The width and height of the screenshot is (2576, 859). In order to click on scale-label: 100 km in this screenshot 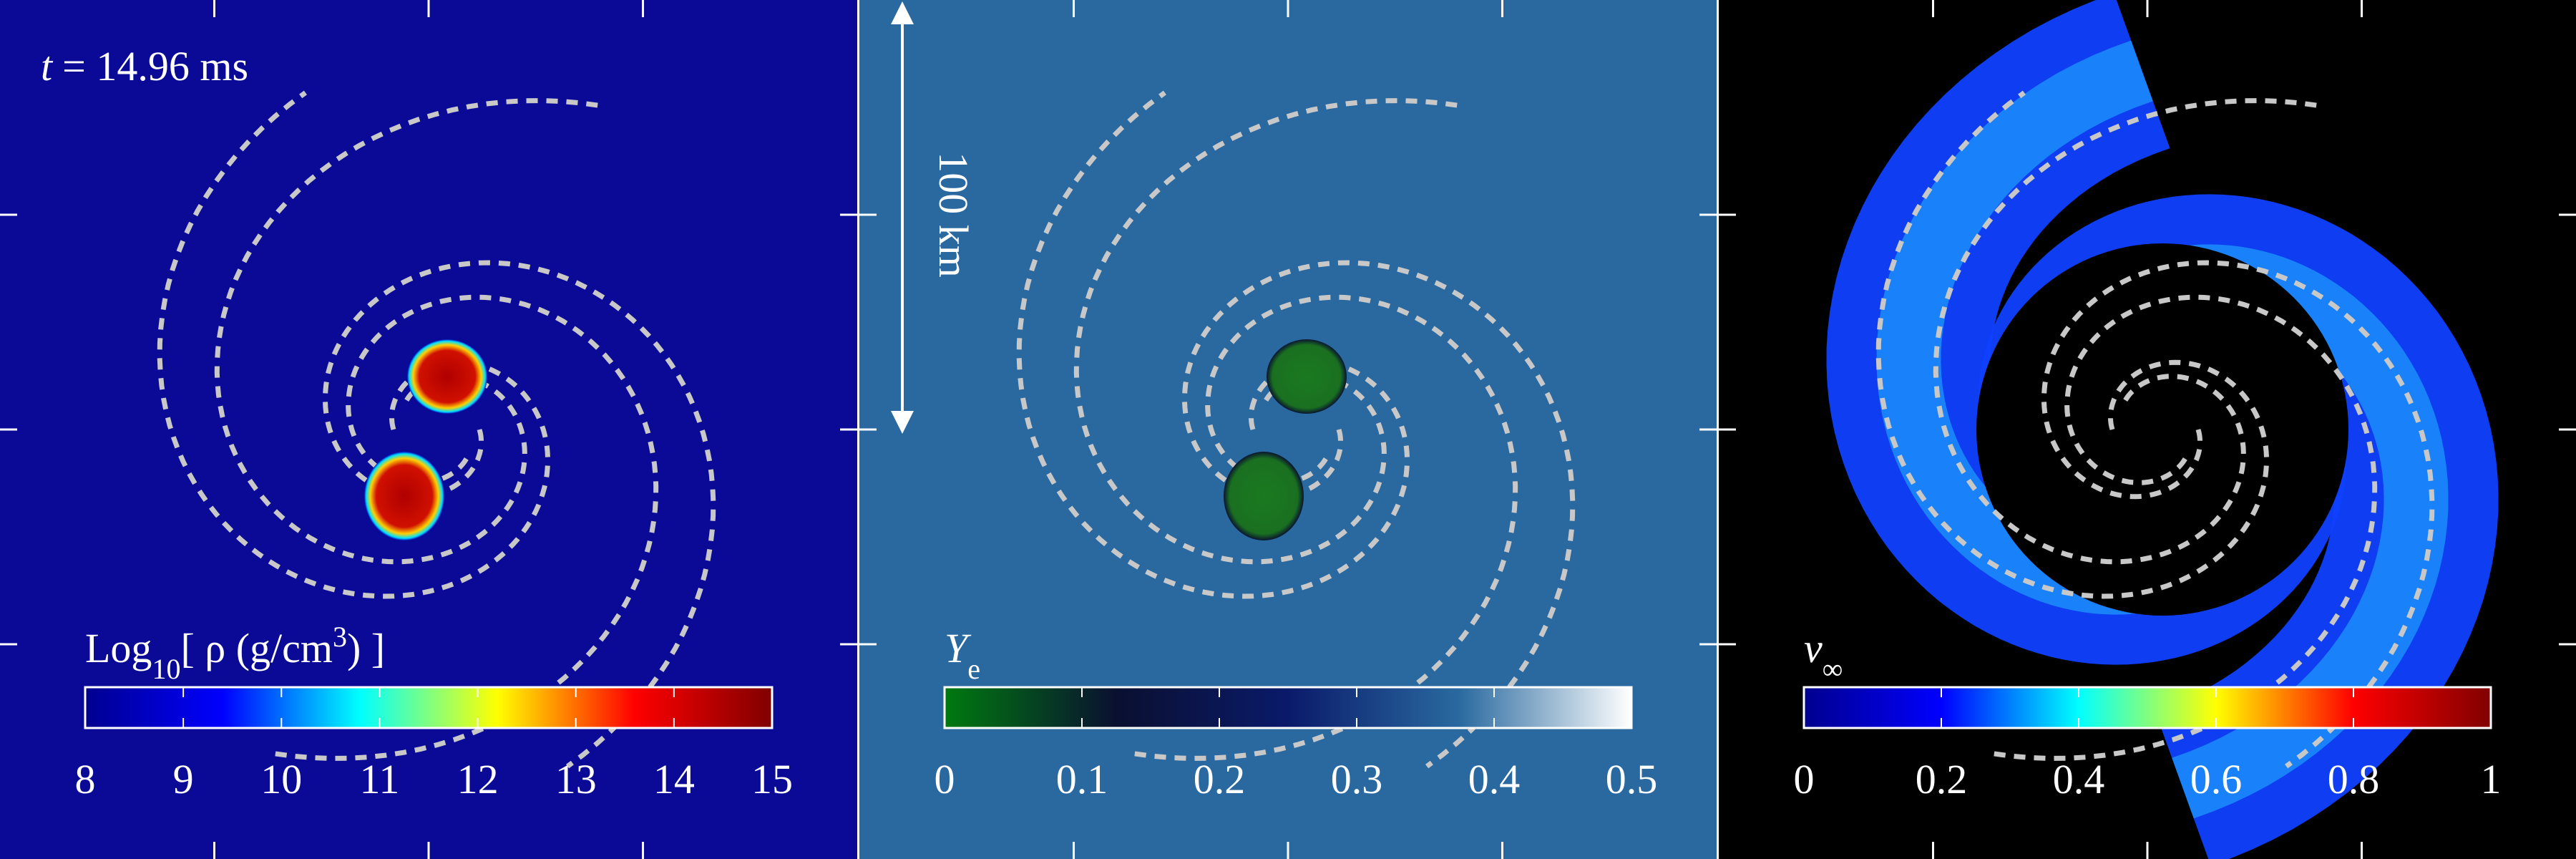, I will do `click(953, 215)`.